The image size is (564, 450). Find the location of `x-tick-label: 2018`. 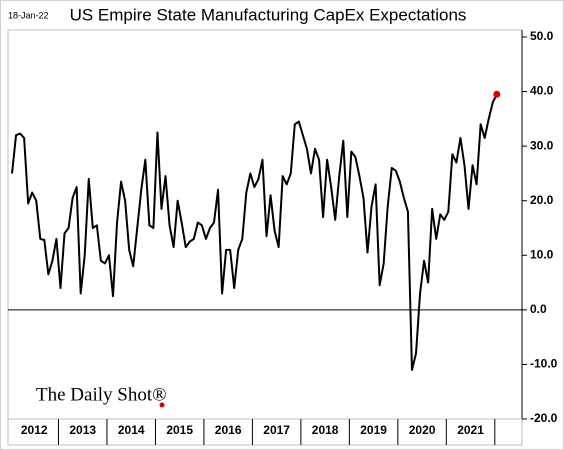

x-tick-label: 2018 is located at coordinates (325, 430).